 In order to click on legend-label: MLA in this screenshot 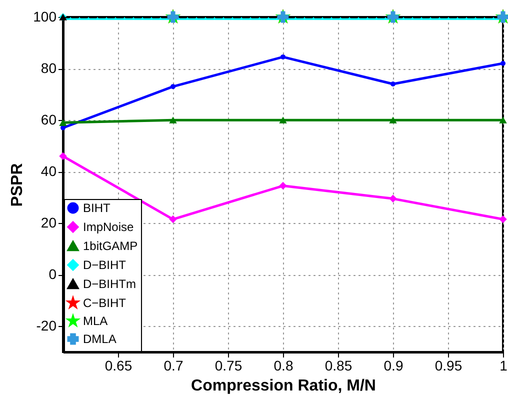, I will do `click(95, 321)`.